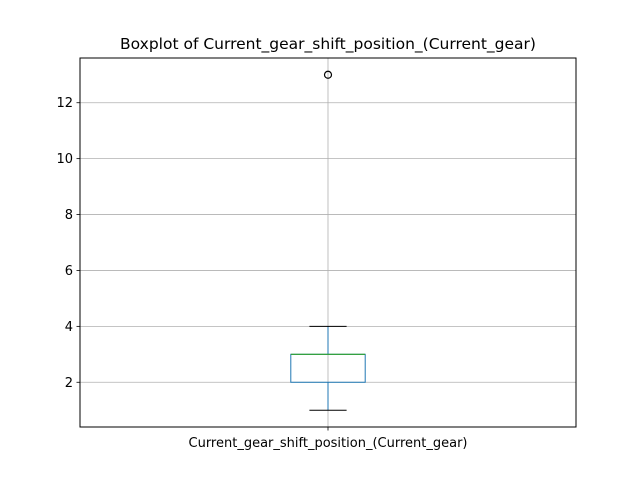  I want to click on y-tick-label: 12, so click(64, 103).